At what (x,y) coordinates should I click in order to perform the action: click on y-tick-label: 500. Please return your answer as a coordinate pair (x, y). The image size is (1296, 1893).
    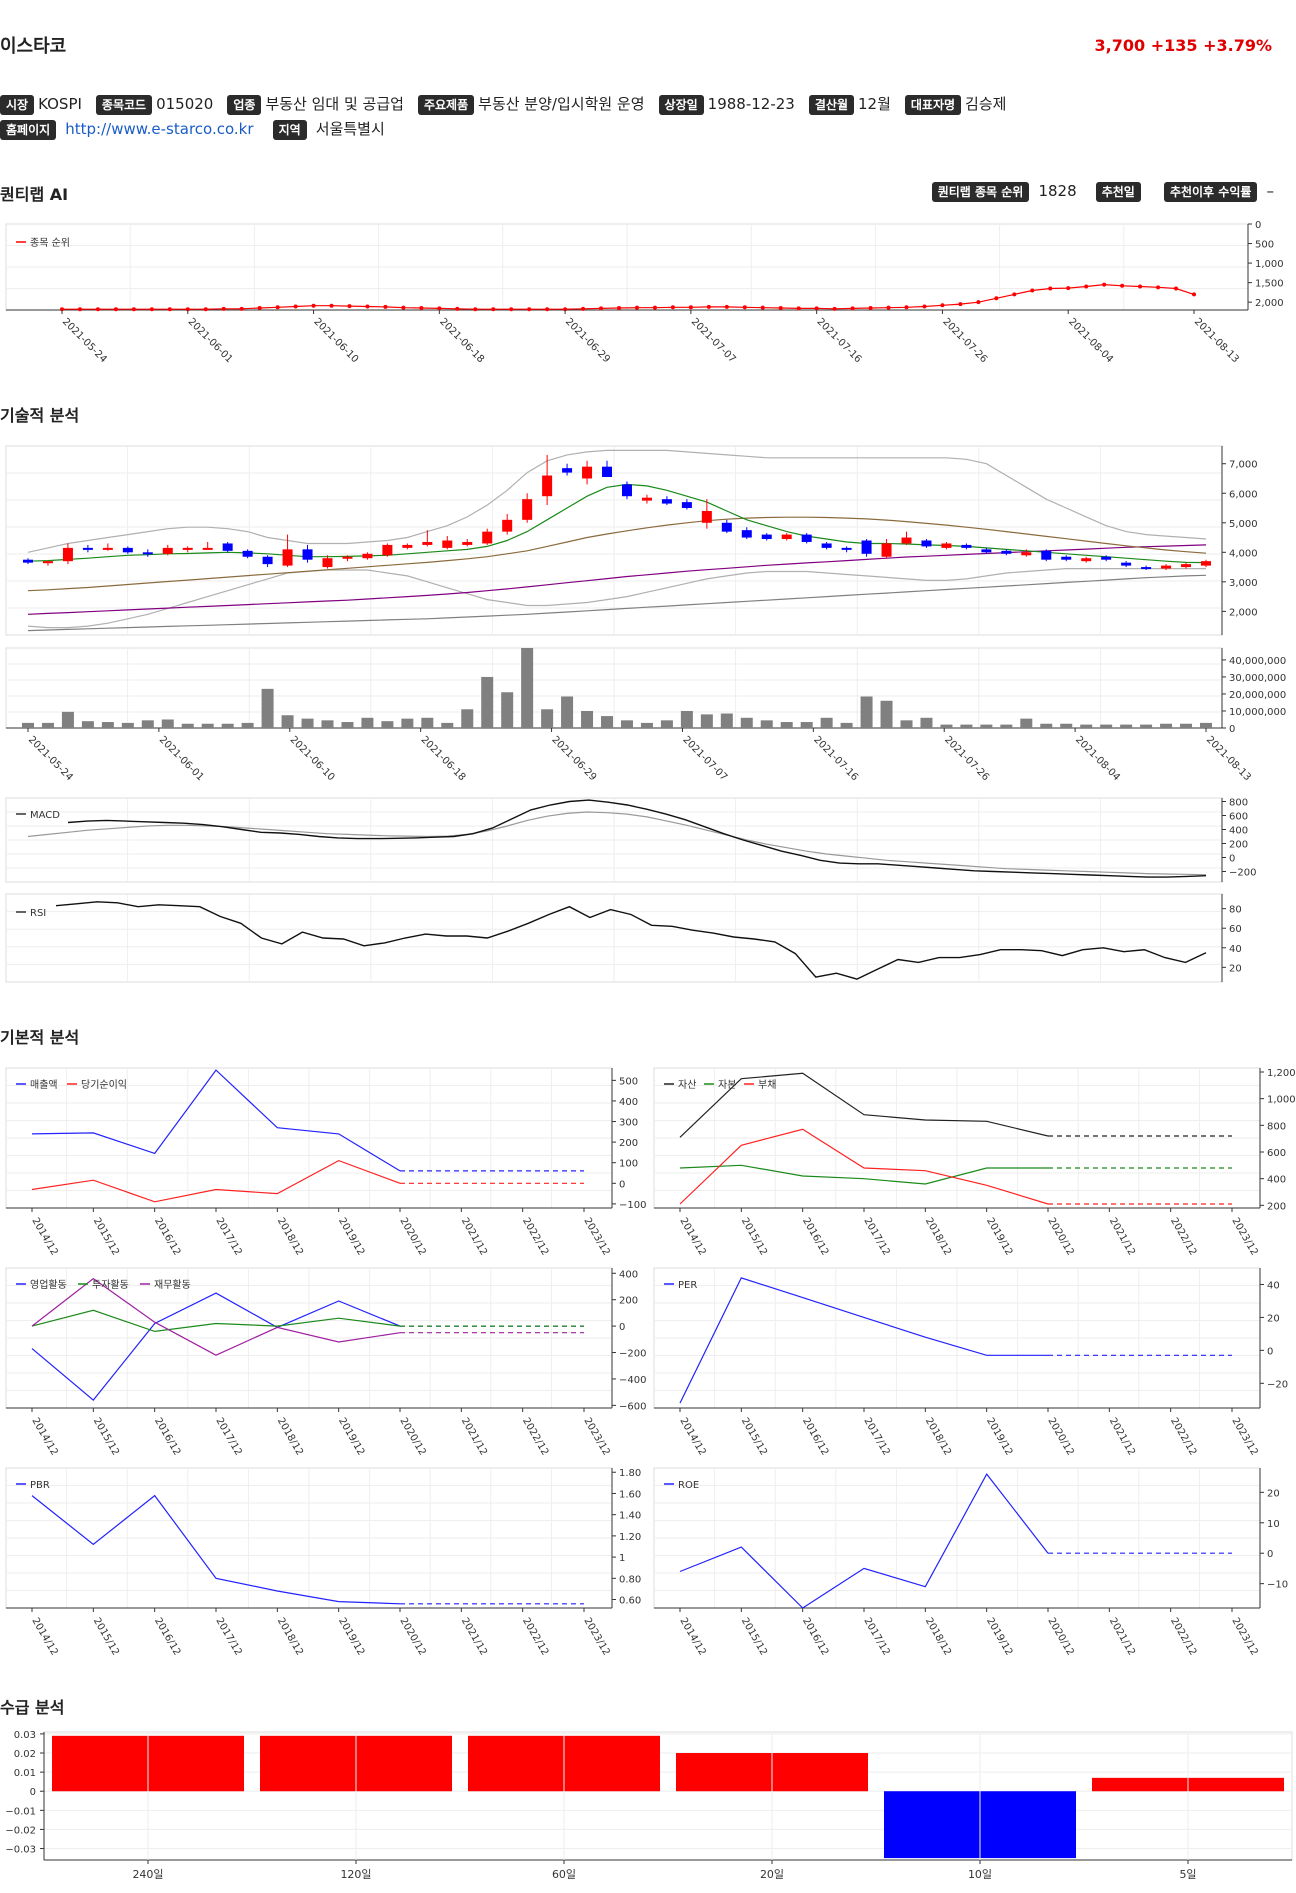
    Looking at the image, I should click on (628, 1081).